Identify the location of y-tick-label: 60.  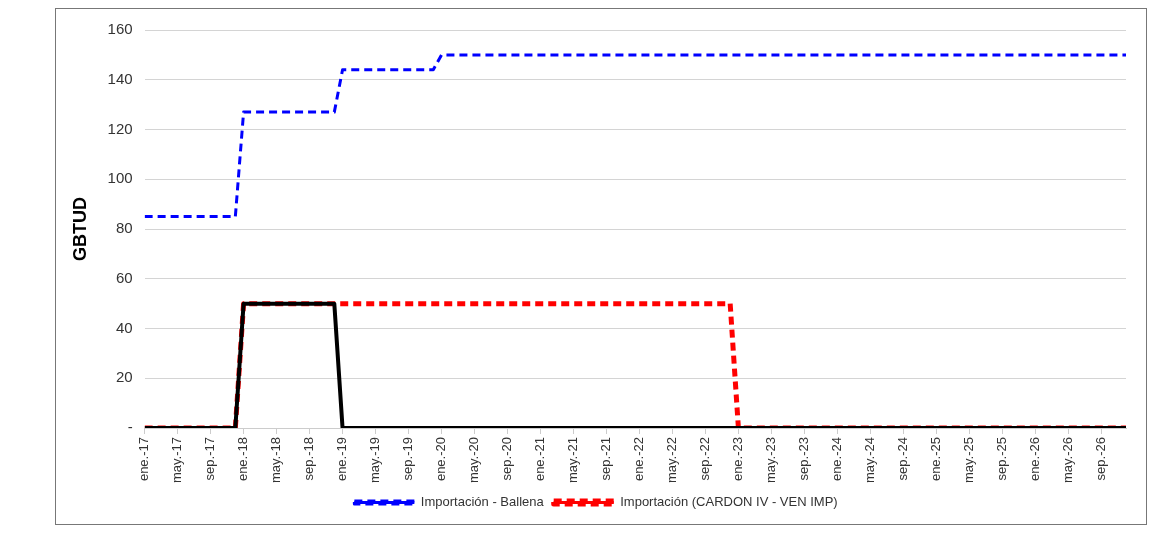
(124, 277).